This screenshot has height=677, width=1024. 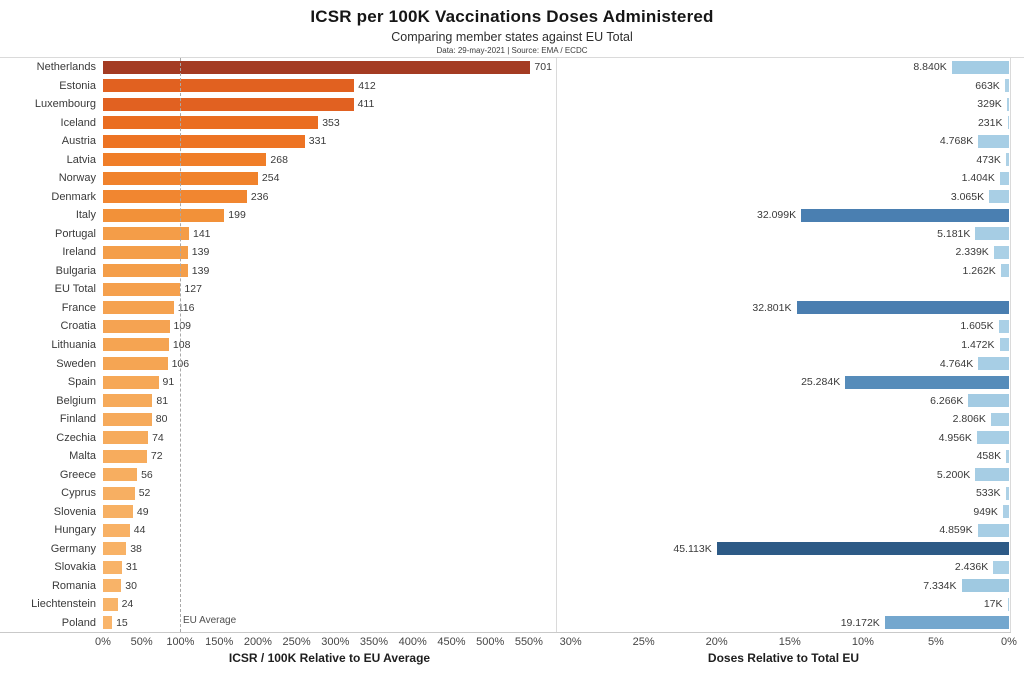 I want to click on doses-bar-cell: 949K, so click(x=783, y=511).